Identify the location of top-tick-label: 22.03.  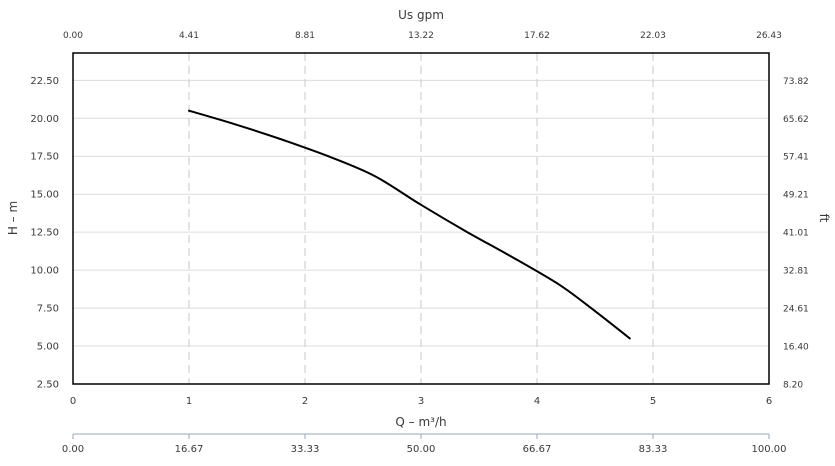
(653, 36).